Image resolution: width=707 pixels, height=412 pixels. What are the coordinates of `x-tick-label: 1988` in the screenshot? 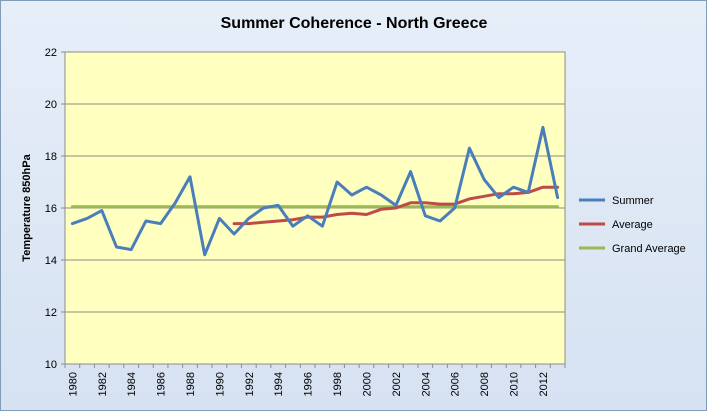 It's located at (191, 384).